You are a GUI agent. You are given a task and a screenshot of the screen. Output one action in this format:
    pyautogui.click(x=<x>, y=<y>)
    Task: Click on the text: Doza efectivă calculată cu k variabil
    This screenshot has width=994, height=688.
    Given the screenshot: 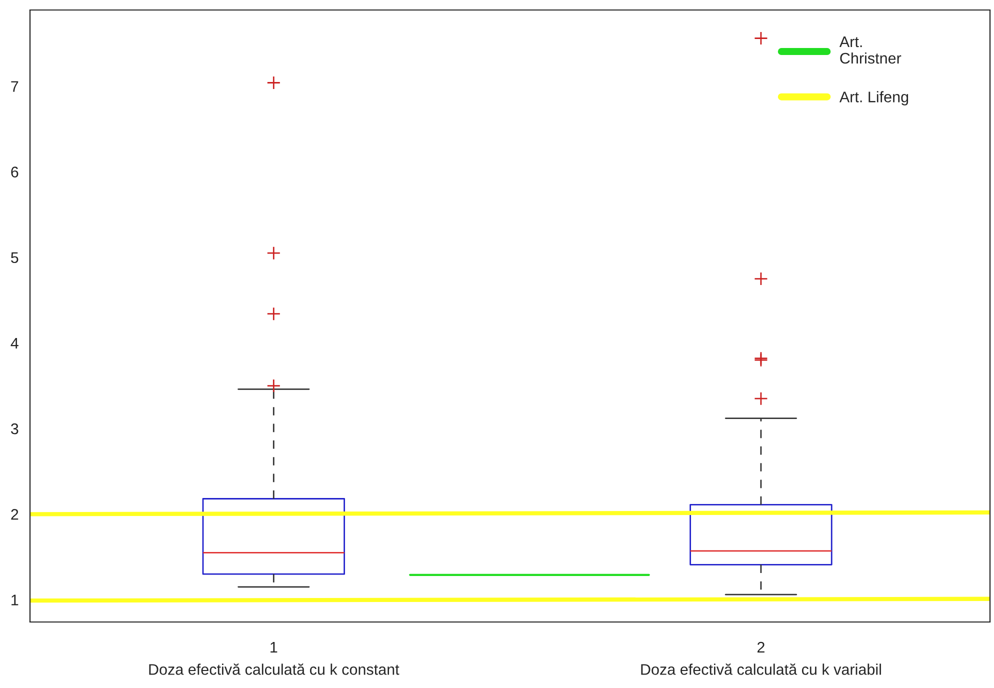 What is the action you would take?
    pyautogui.click(x=761, y=669)
    